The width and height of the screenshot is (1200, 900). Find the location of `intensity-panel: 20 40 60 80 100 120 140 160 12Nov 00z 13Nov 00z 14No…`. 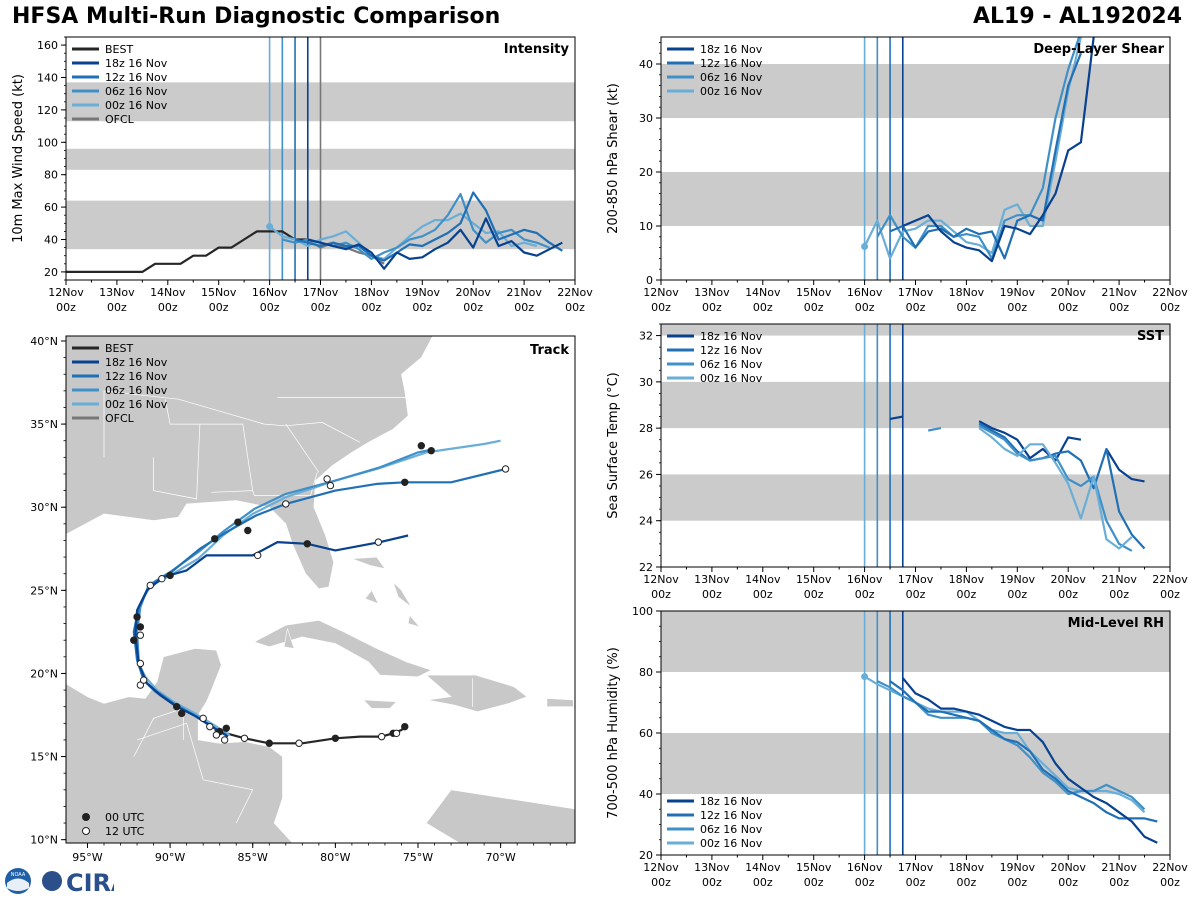

intensity-panel: 20 40 60 80 100 120 140 160 12Nov 00z 13Nov 00z 14No… is located at coordinates (302, 175).